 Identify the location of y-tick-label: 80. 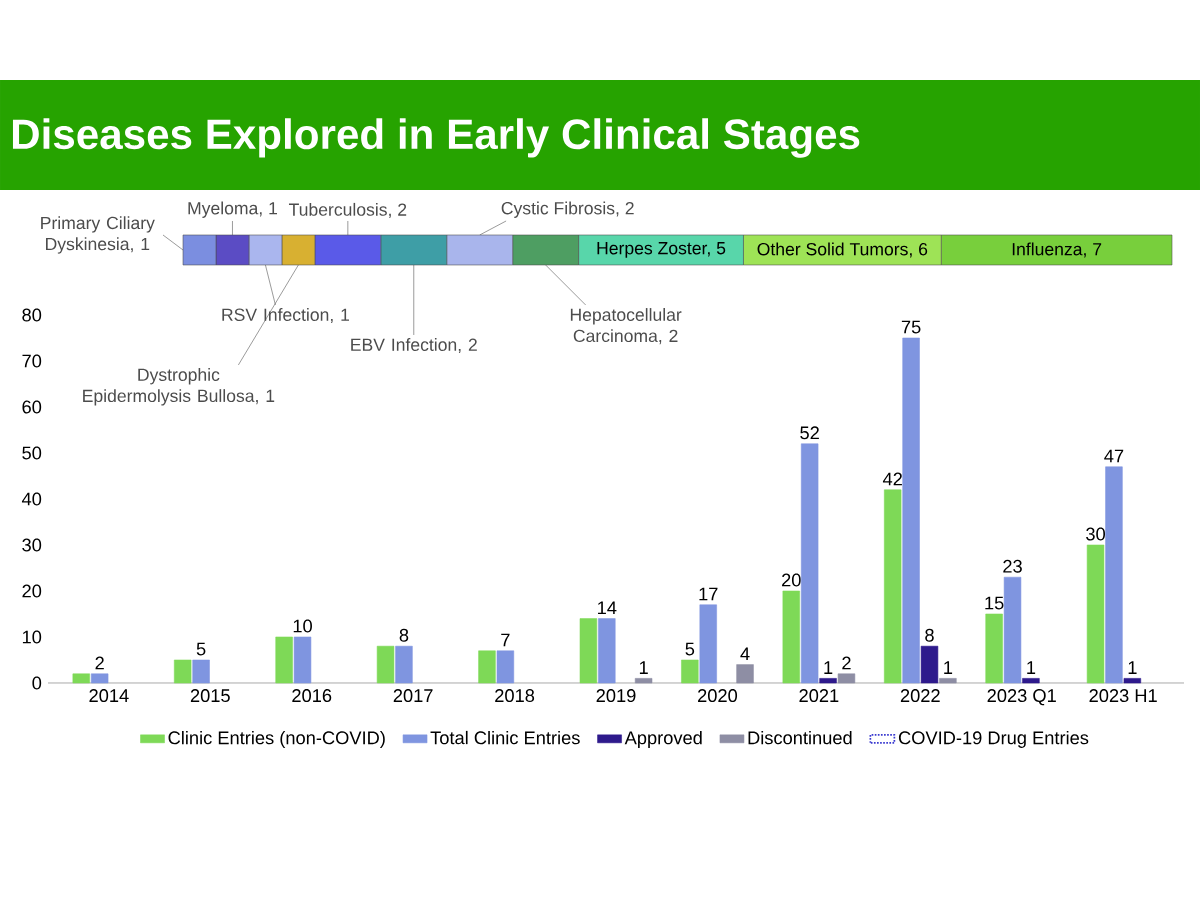
(32, 315).